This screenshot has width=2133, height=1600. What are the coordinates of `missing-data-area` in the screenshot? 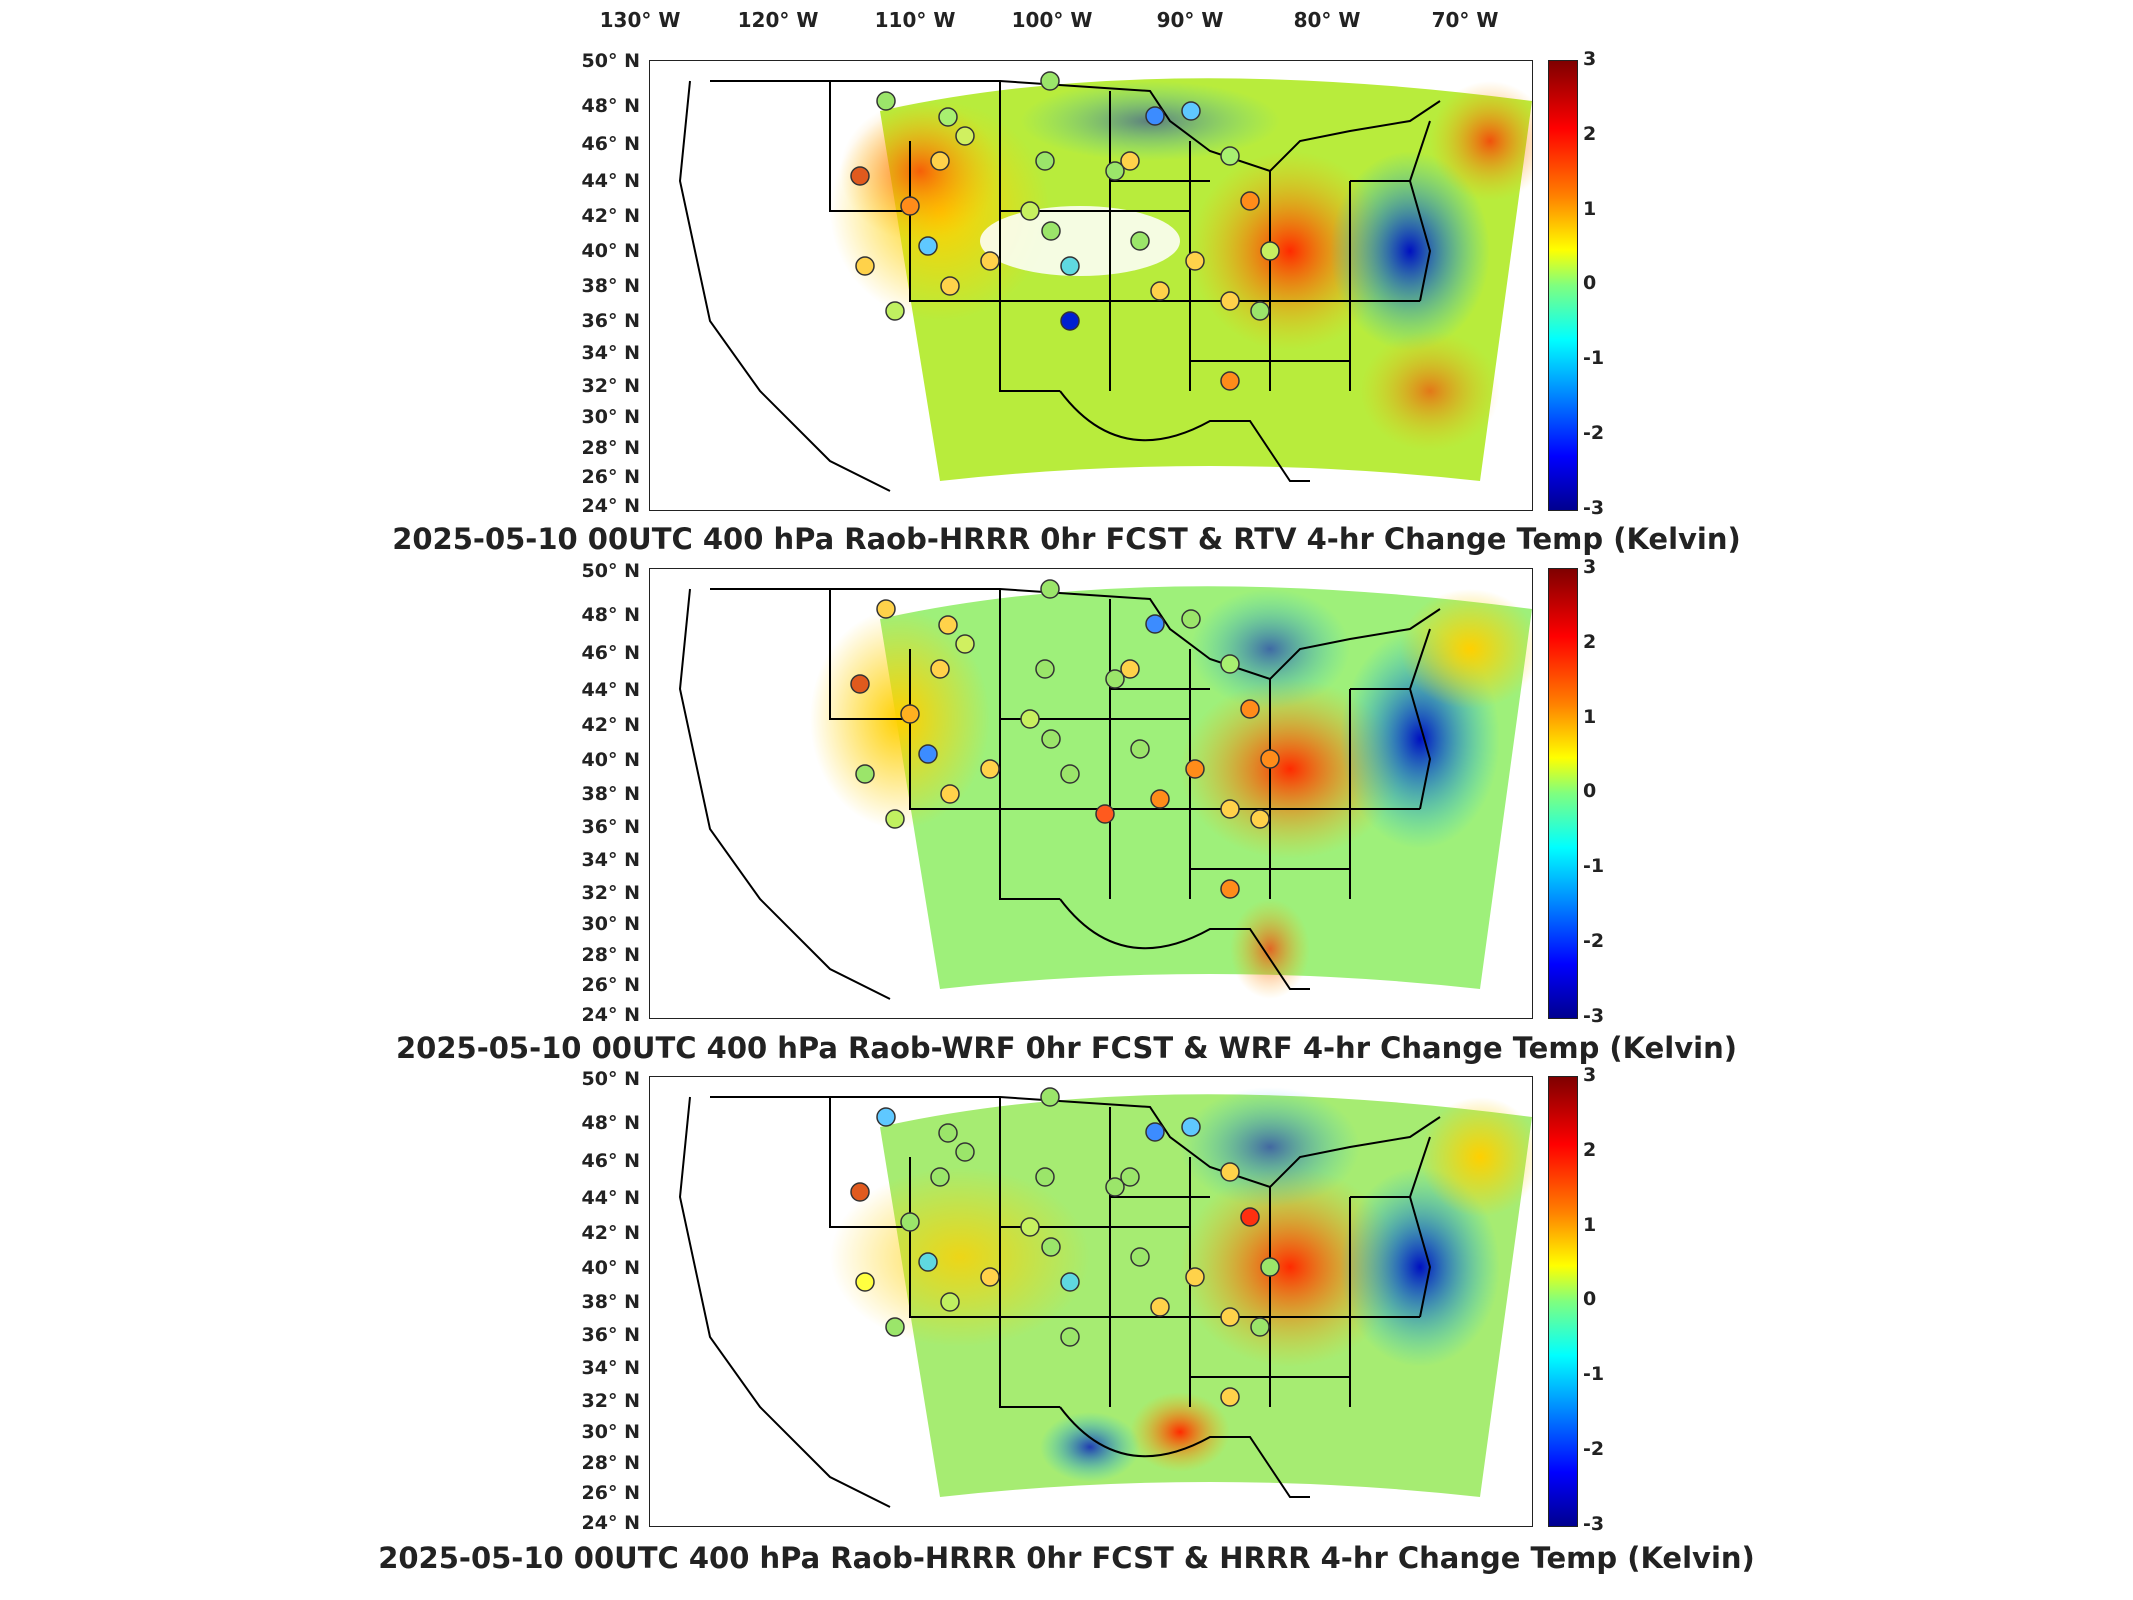 It's located at (1080, 241).